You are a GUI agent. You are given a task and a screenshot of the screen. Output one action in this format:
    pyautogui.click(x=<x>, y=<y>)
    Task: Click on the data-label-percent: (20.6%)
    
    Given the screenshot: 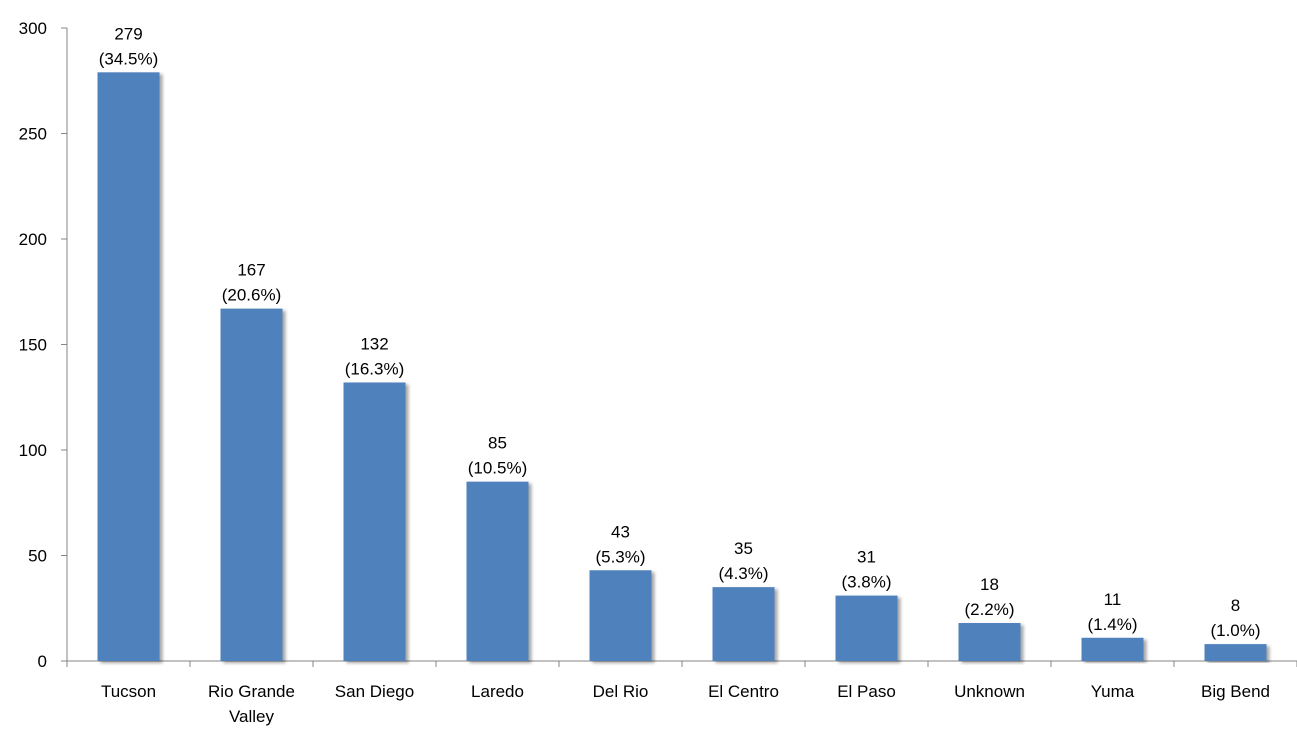 What is the action you would take?
    pyautogui.click(x=252, y=295)
    